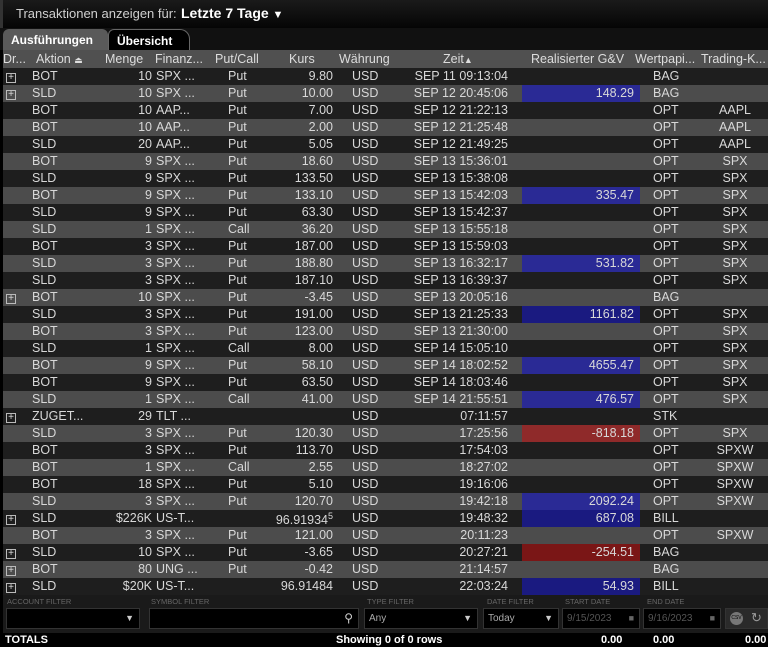 This screenshot has height=647, width=768. What do you see at coordinates (73, 618) in the screenshot?
I see `account-filter-dropdown: ▼` at bounding box center [73, 618].